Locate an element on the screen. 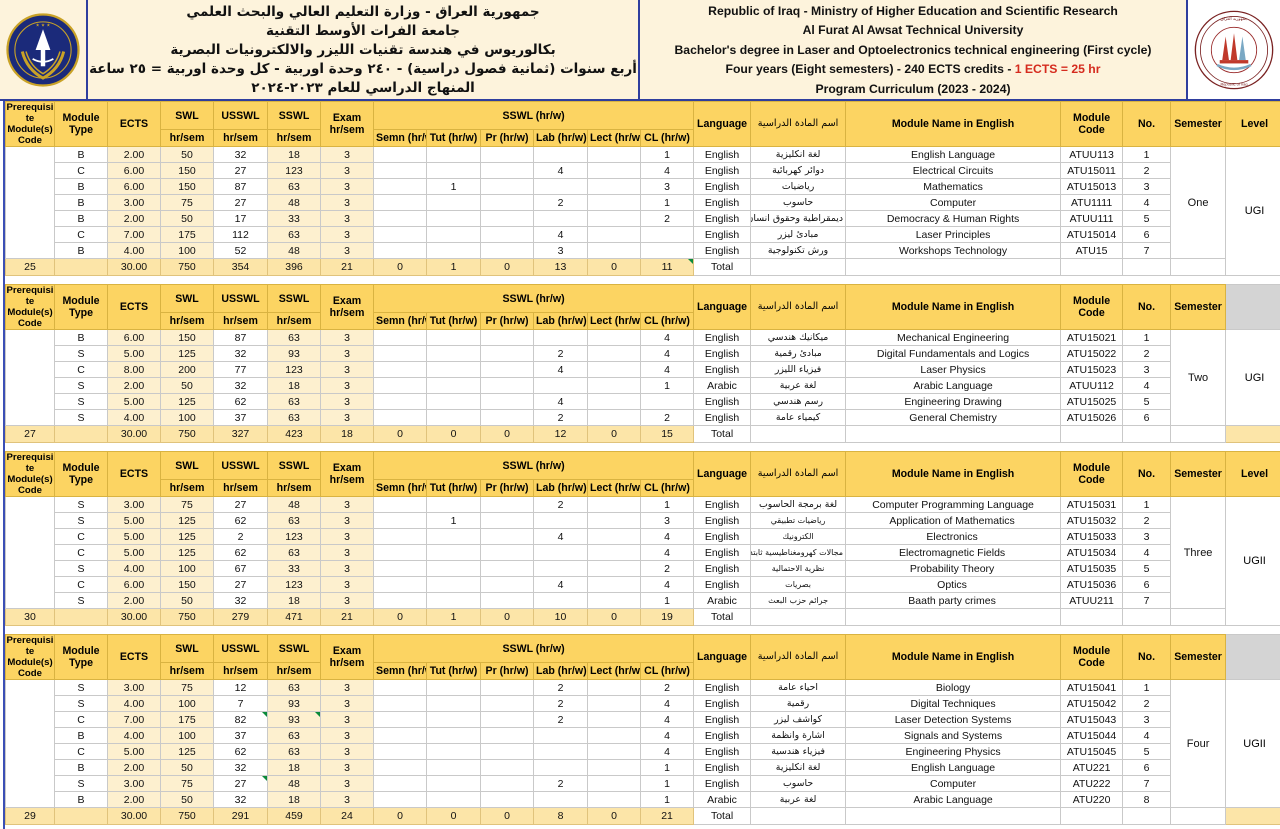  module-code-cell: ATUU111 is located at coordinates (1092, 218).